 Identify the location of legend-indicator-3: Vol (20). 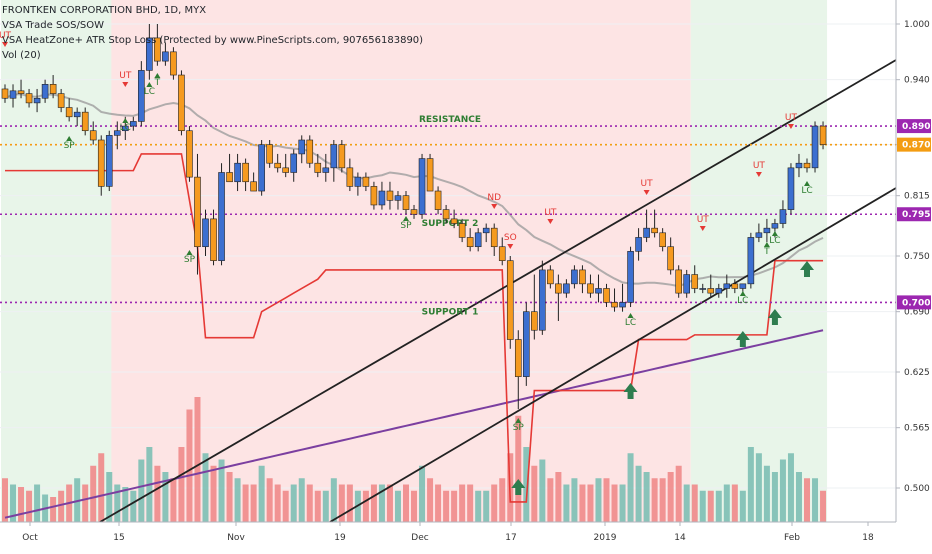
(21, 55).